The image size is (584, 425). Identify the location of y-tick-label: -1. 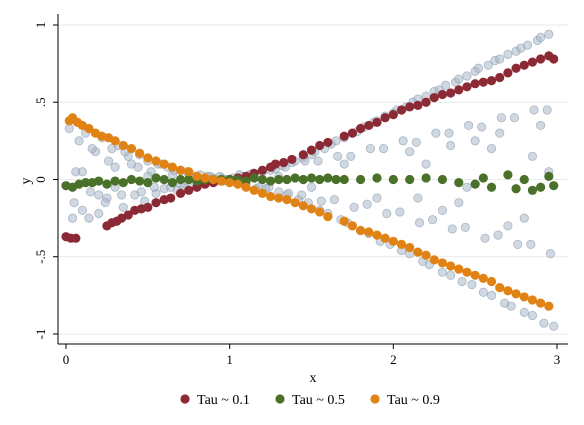
(40, 334).